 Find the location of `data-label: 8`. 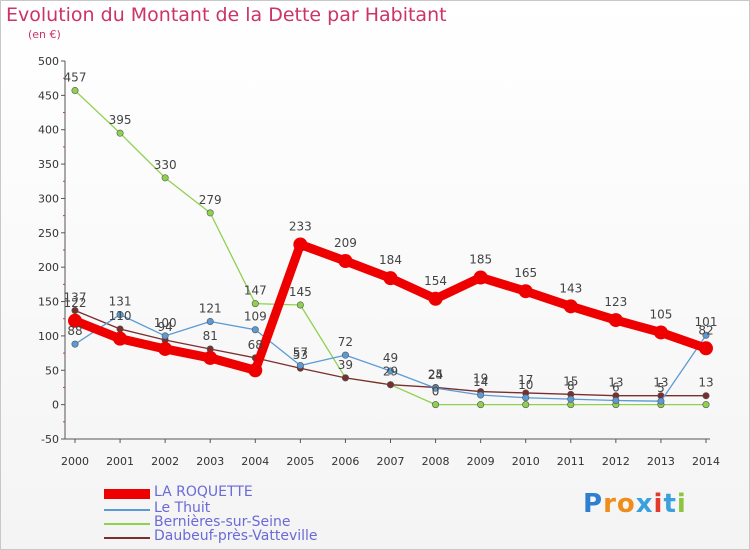

data-label: 8 is located at coordinates (571, 386).